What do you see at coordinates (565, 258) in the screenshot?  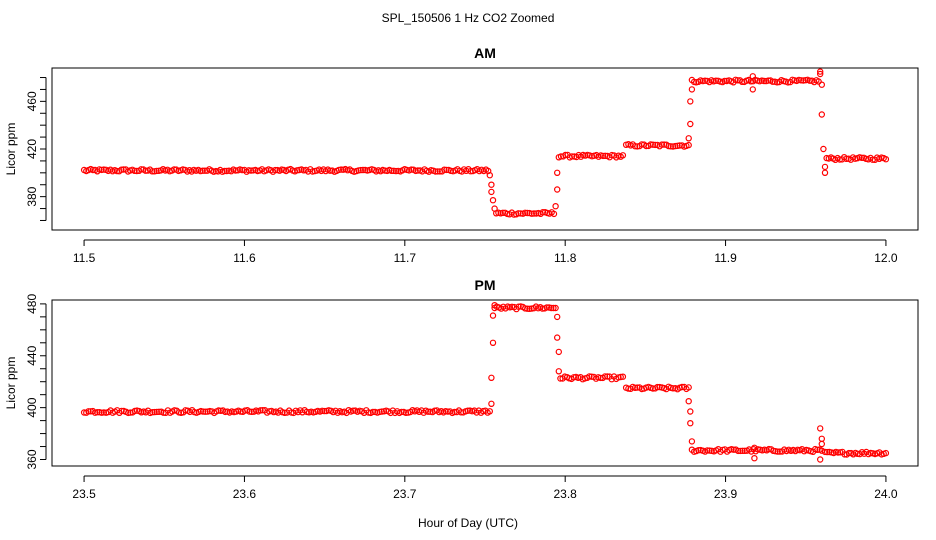 I see `x-tick-label: 11.8` at bounding box center [565, 258].